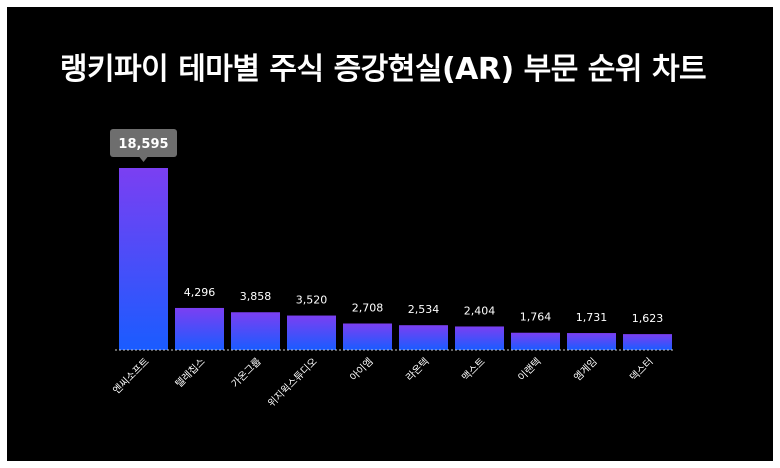 Image resolution: width=780 pixels, height=468 pixels. I want to click on category-label-6: 라온텍, so click(418, 370).